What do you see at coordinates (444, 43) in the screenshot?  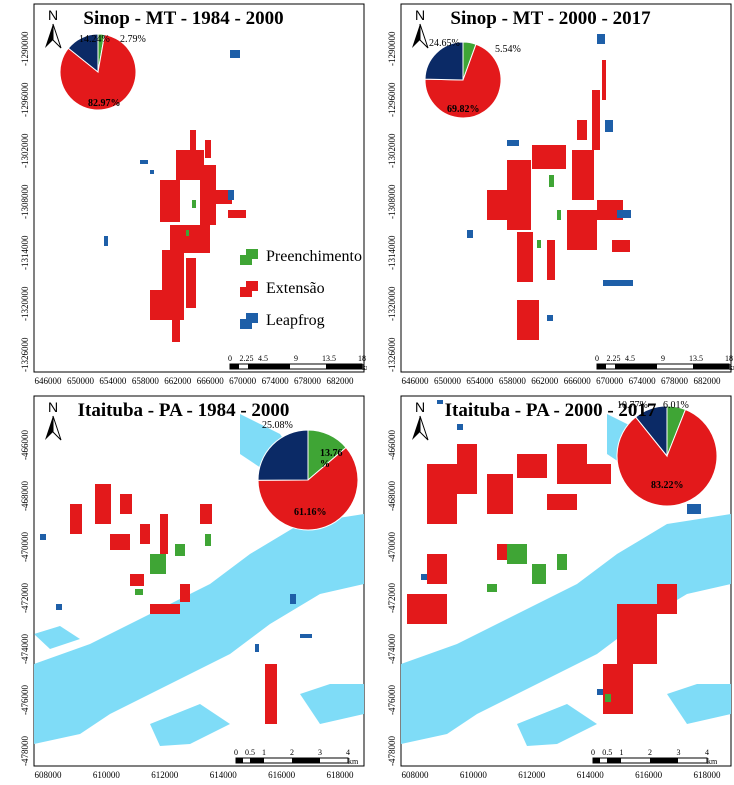 I see `pie-label-leapfrog: 24.65%` at bounding box center [444, 43].